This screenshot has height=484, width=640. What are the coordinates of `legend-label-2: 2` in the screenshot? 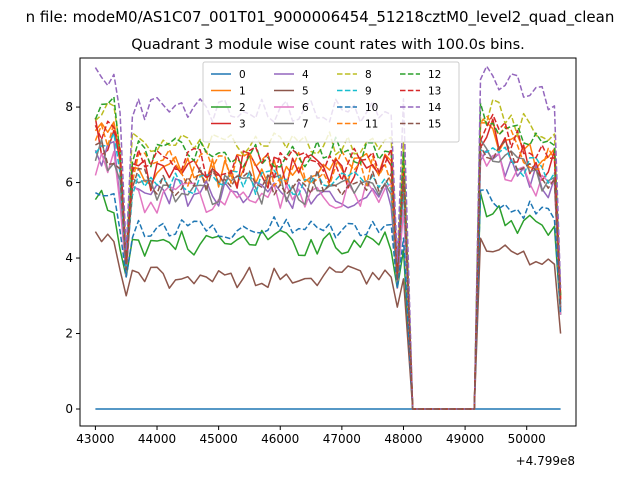 It's located at (242, 108).